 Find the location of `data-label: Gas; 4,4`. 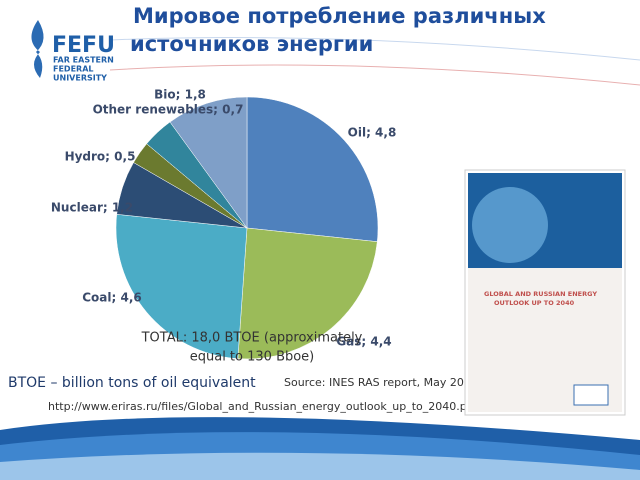

data-label: Gas; 4,4 is located at coordinates (363, 342).